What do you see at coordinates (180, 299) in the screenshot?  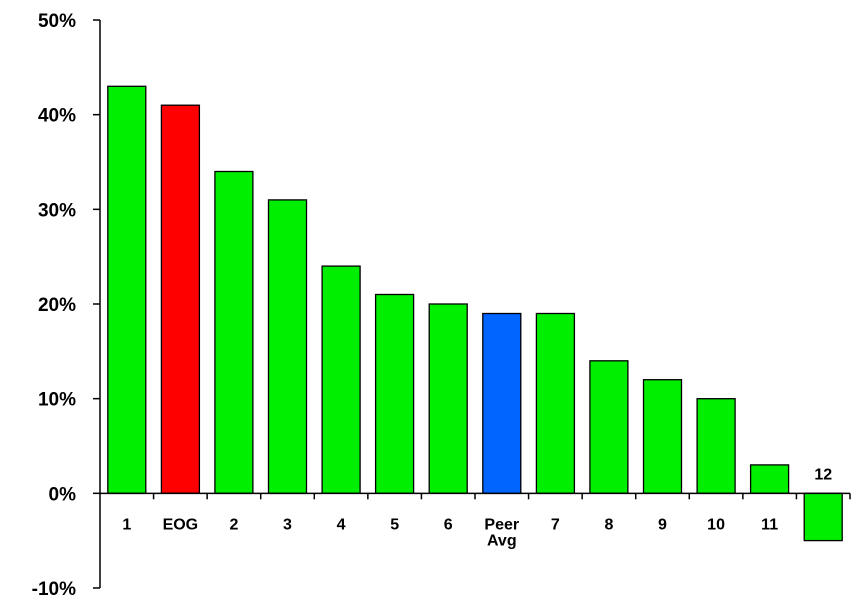 I see `bar-eog` at bounding box center [180, 299].